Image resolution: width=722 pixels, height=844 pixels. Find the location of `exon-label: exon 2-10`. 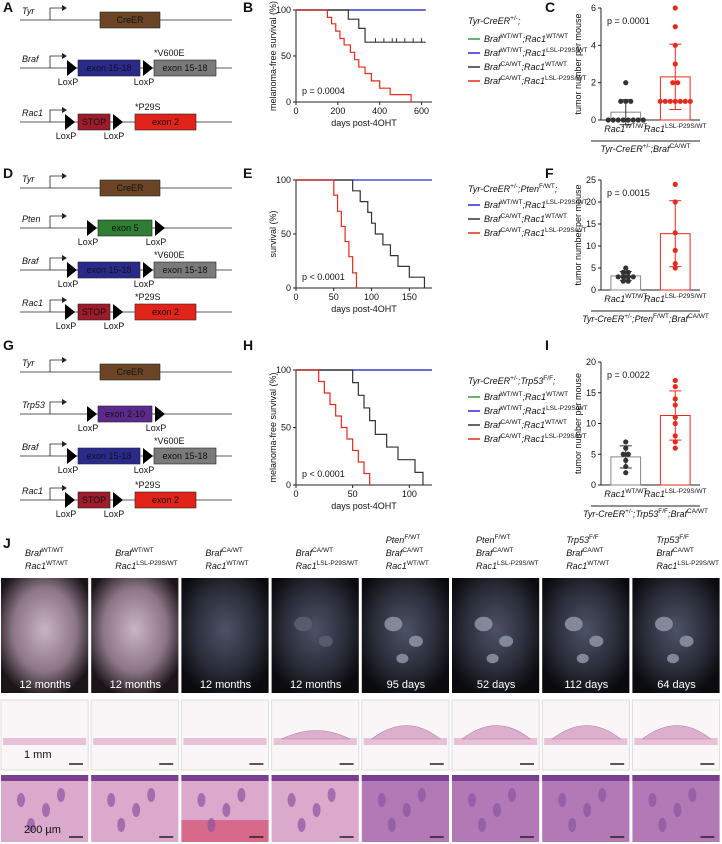

exon-label: exon 2-10 is located at coordinates (125, 414).